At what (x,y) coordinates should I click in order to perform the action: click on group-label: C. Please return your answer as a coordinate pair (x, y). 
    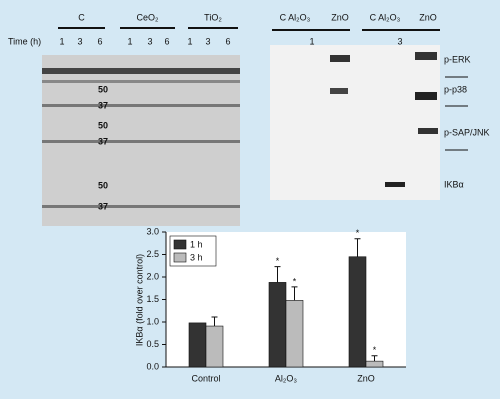
    Looking at the image, I should click on (81, 17).